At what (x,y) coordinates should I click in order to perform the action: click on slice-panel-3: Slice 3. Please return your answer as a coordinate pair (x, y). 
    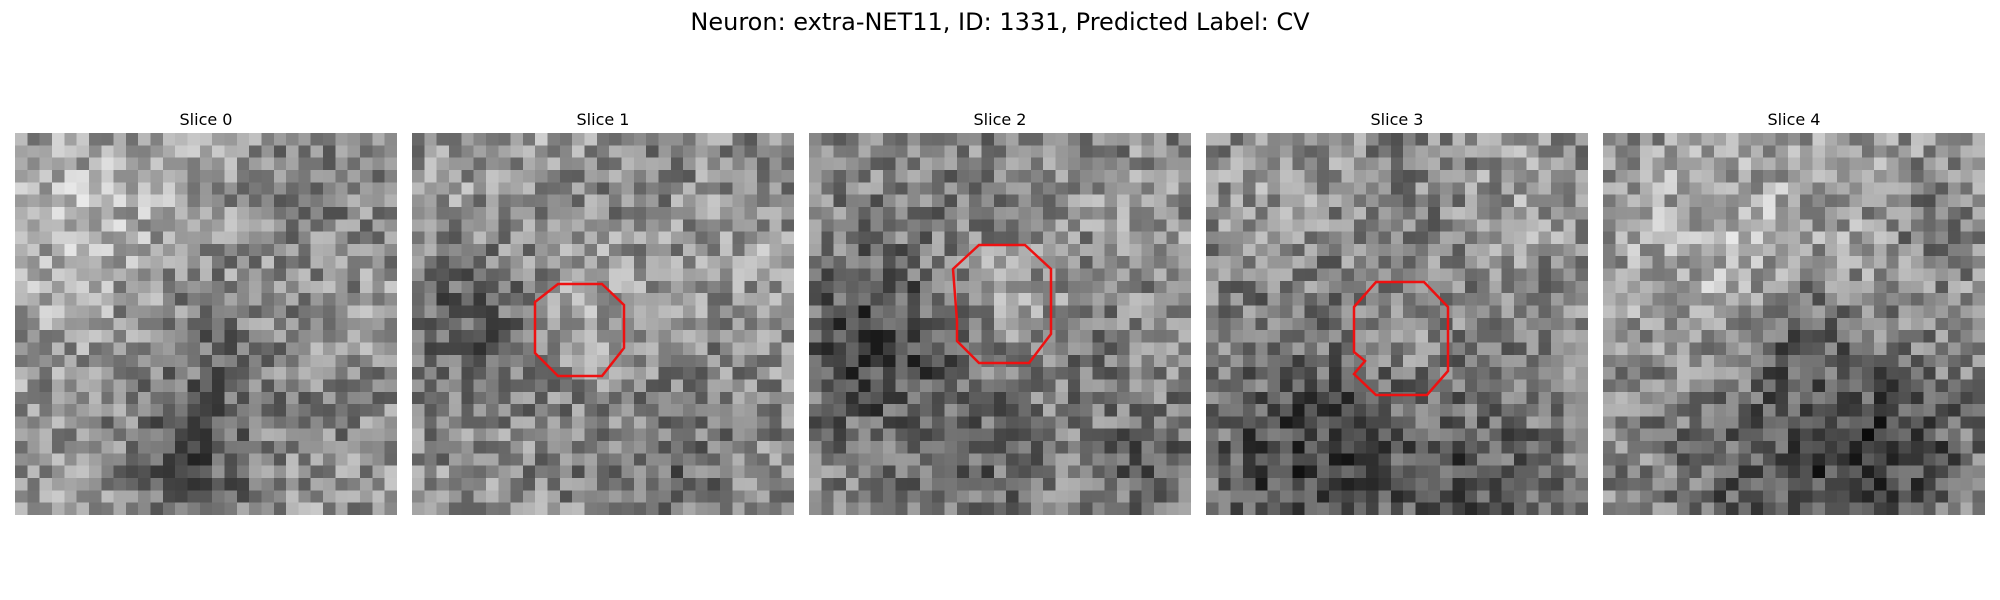
    Looking at the image, I should click on (1397, 311).